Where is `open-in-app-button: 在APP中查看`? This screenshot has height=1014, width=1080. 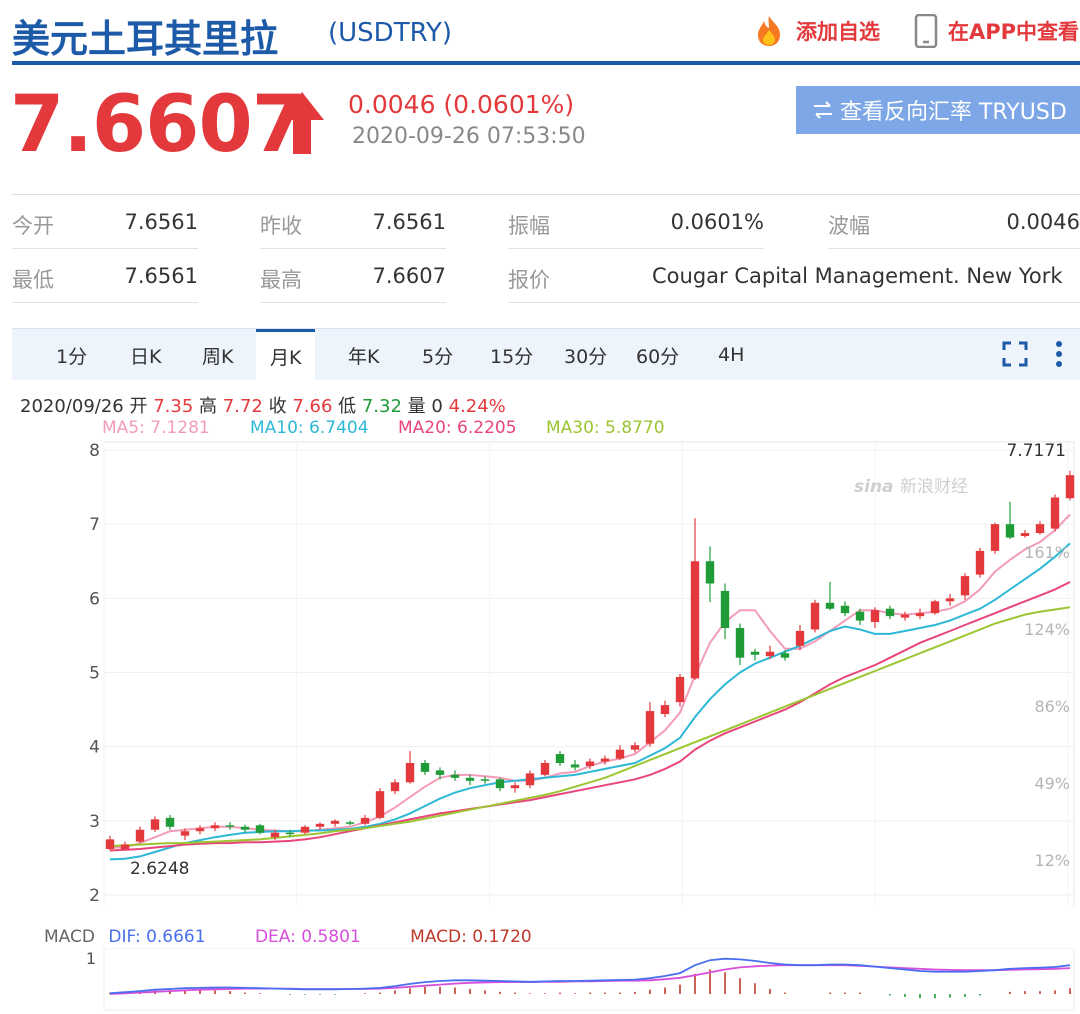
open-in-app-button: 在APP中查看 is located at coordinates (996, 31).